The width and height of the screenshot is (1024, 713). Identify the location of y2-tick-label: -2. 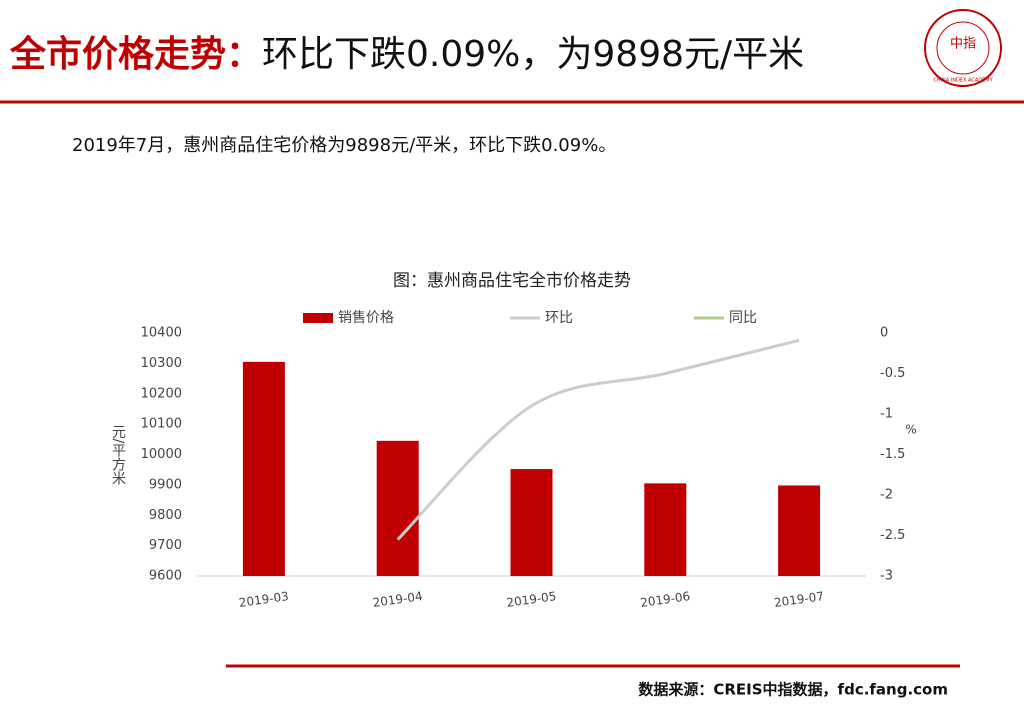
(886, 495).